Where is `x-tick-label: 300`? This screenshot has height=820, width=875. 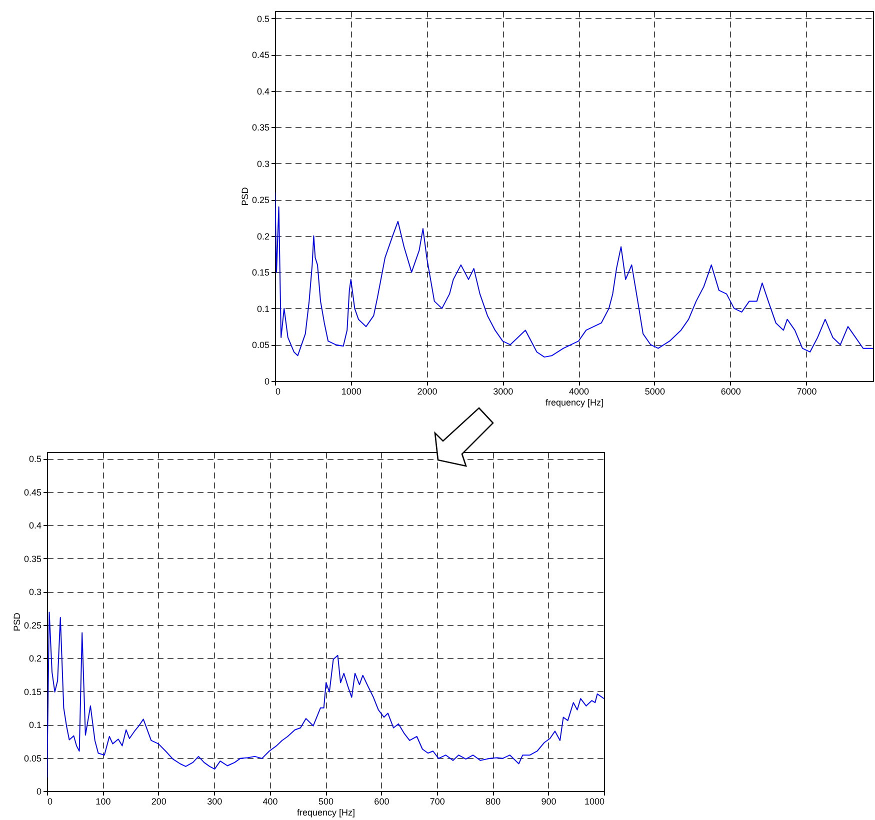 x-tick-label: 300 is located at coordinates (214, 801).